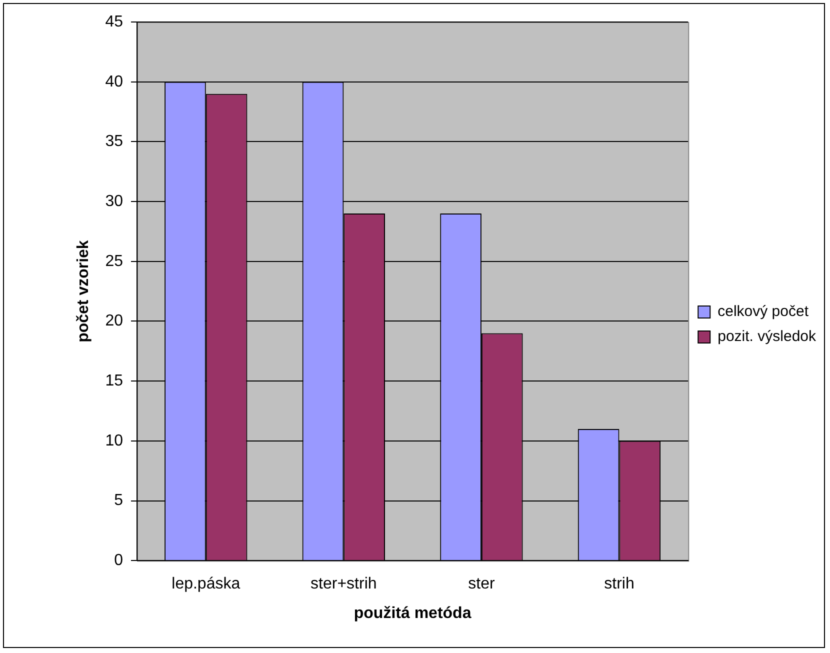  What do you see at coordinates (119, 561) in the screenshot?
I see `y-tick-label: 0` at bounding box center [119, 561].